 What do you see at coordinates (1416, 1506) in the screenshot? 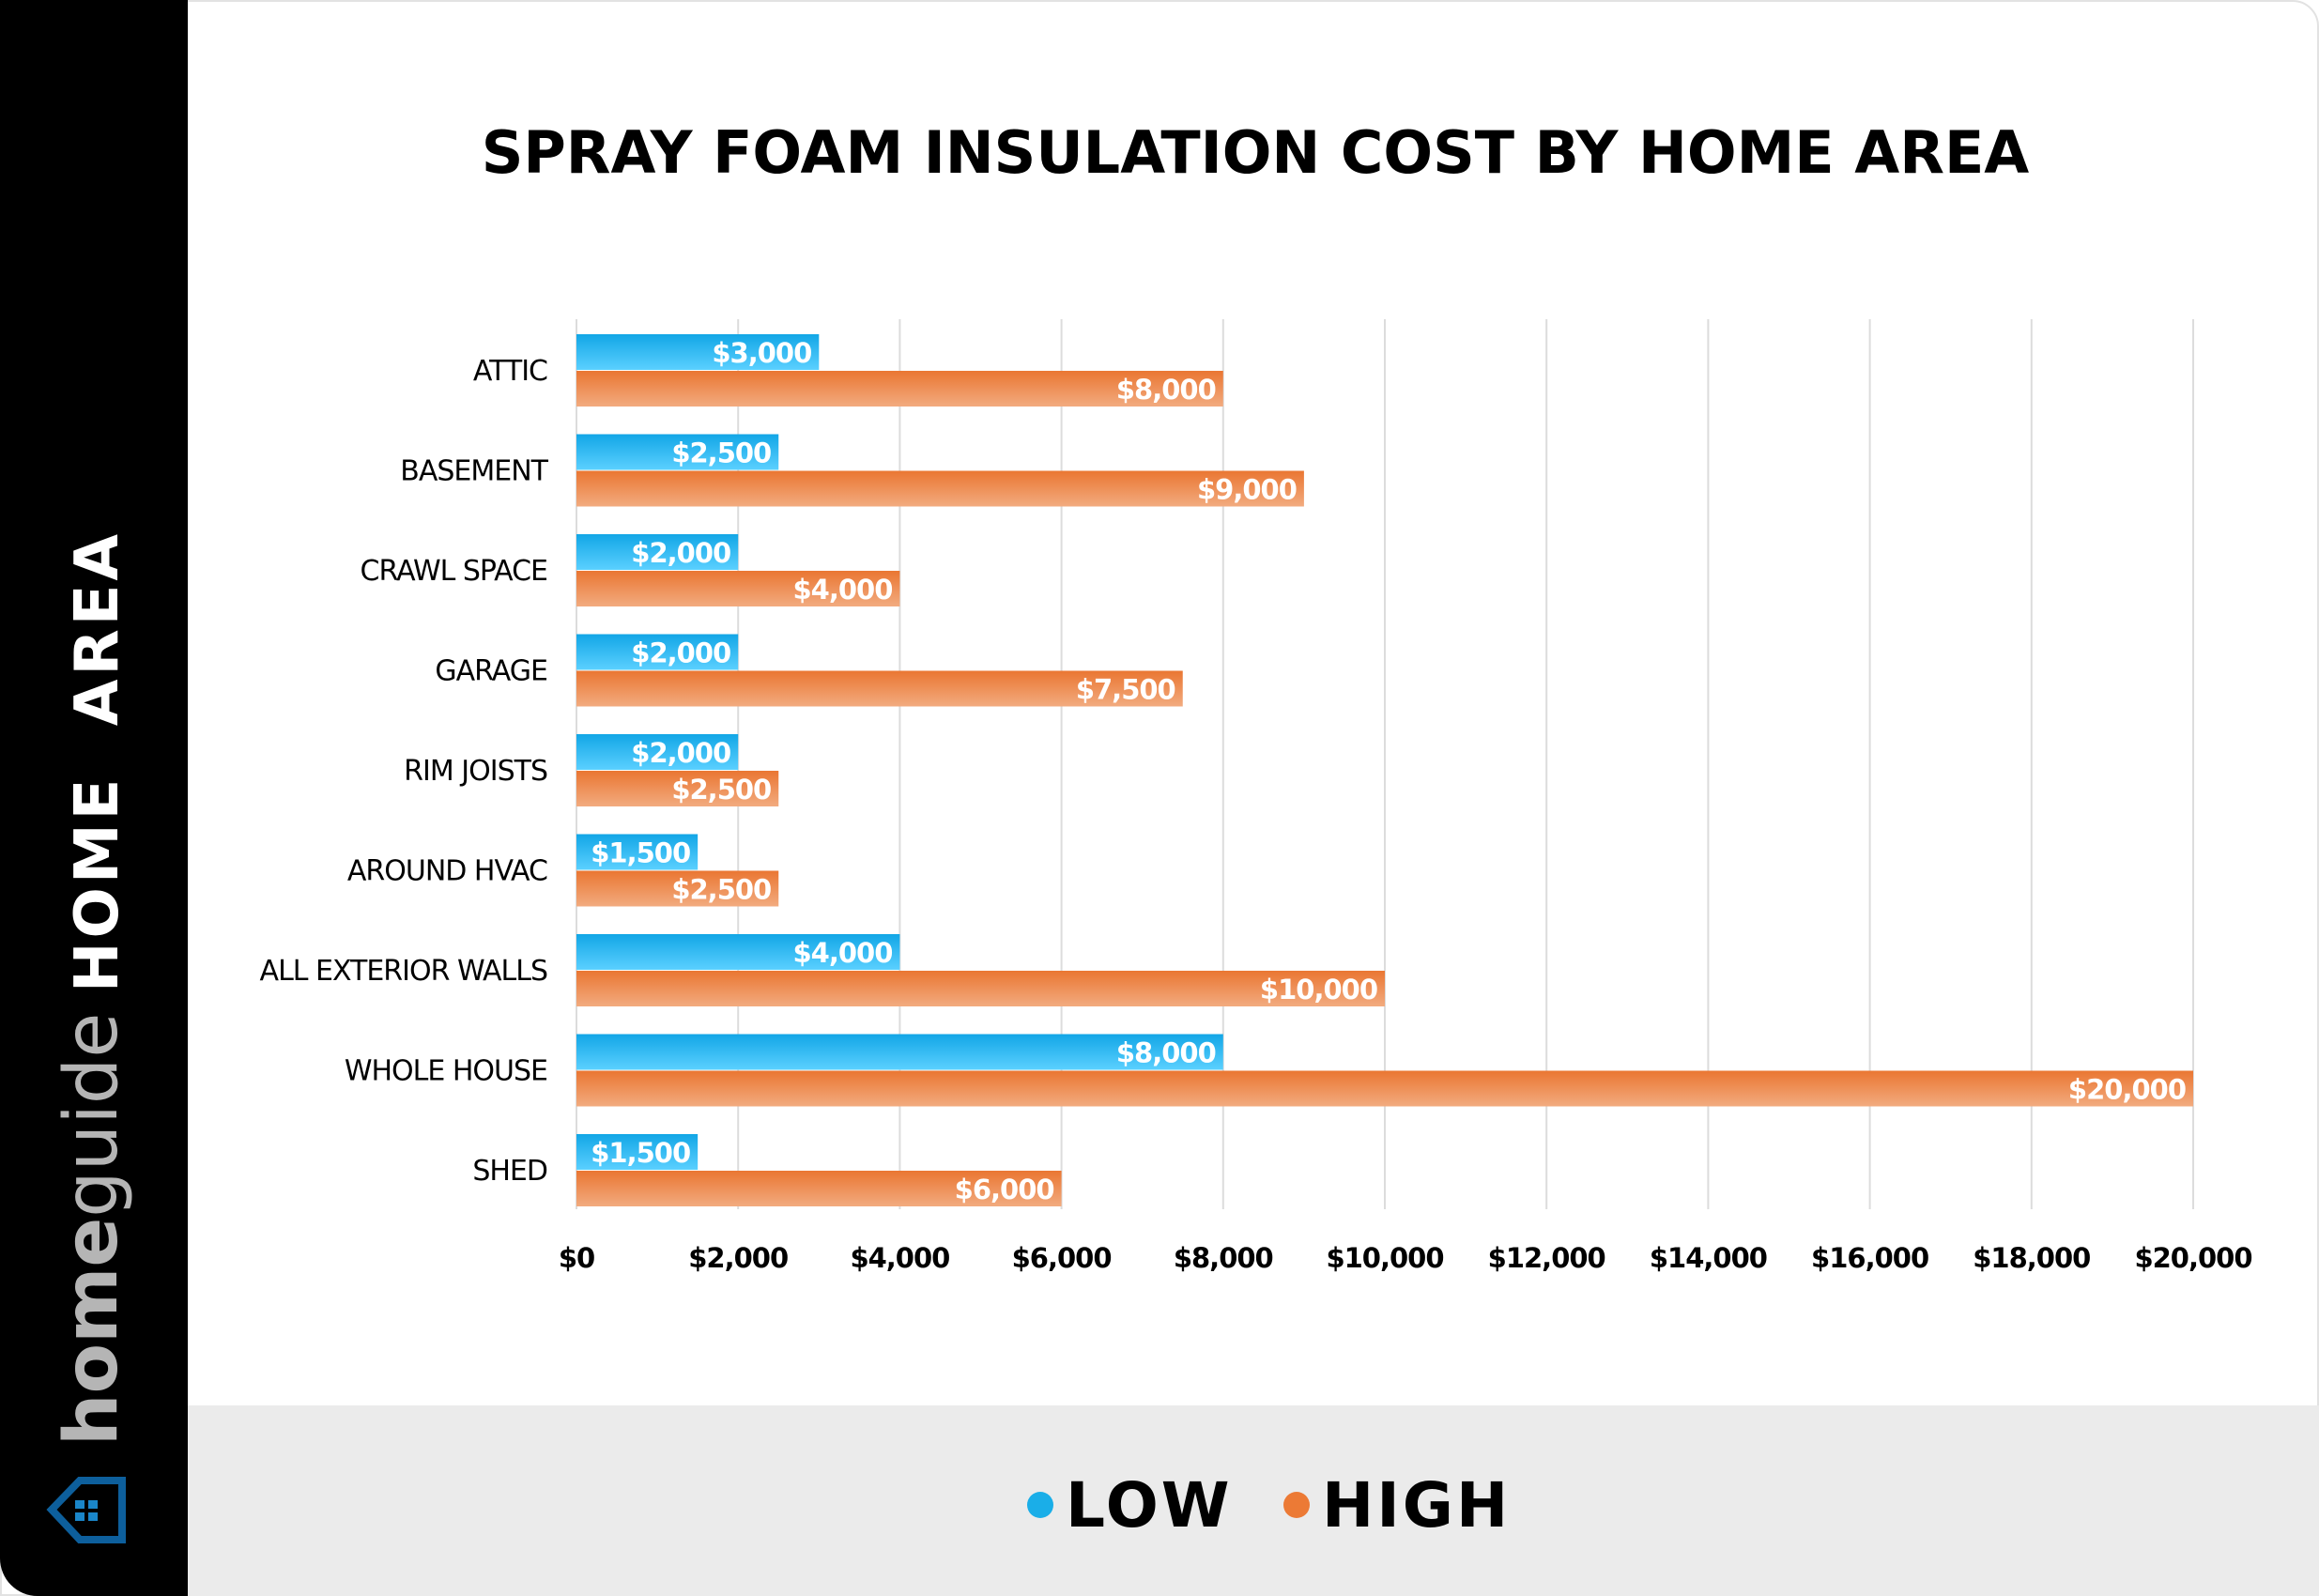
I see `legend-high-label: HIGH` at bounding box center [1416, 1506].